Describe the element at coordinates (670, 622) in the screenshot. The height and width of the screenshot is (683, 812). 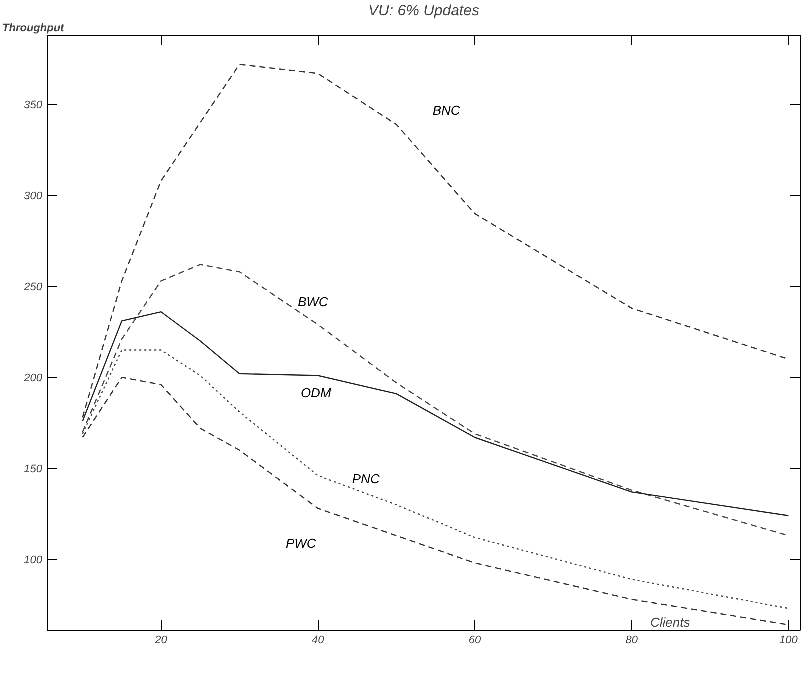
I see `x-axis-title: Clients` at that location.